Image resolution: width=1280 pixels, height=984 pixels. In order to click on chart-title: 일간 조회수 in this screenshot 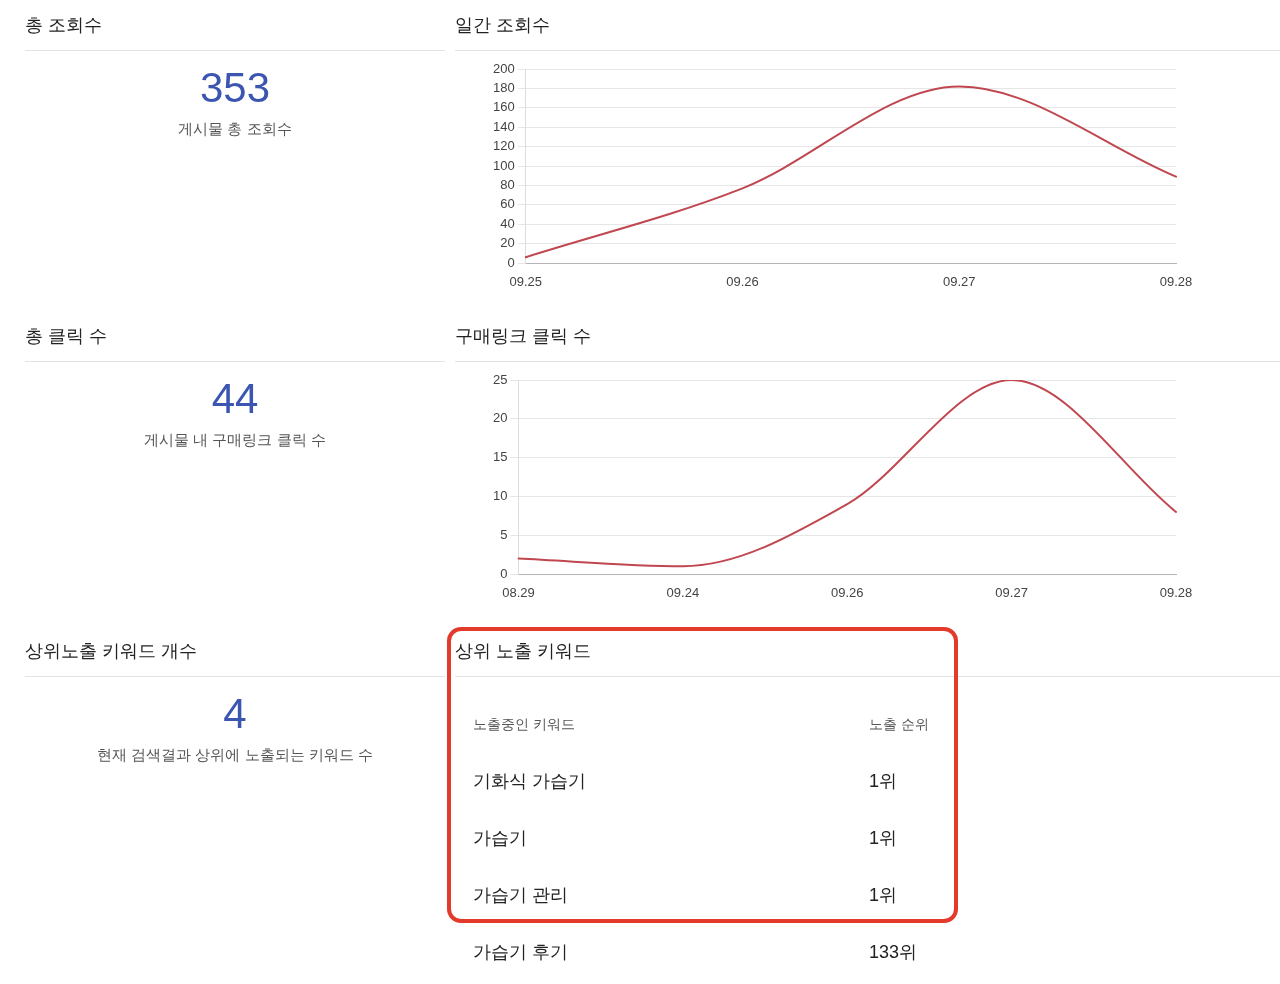, I will do `click(503, 25)`.